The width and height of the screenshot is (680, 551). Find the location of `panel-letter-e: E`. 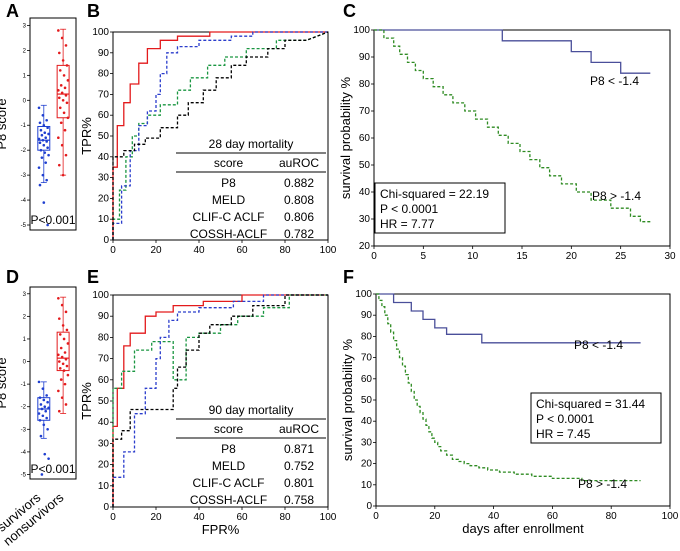

panel-letter-e: E is located at coordinates (93, 277).